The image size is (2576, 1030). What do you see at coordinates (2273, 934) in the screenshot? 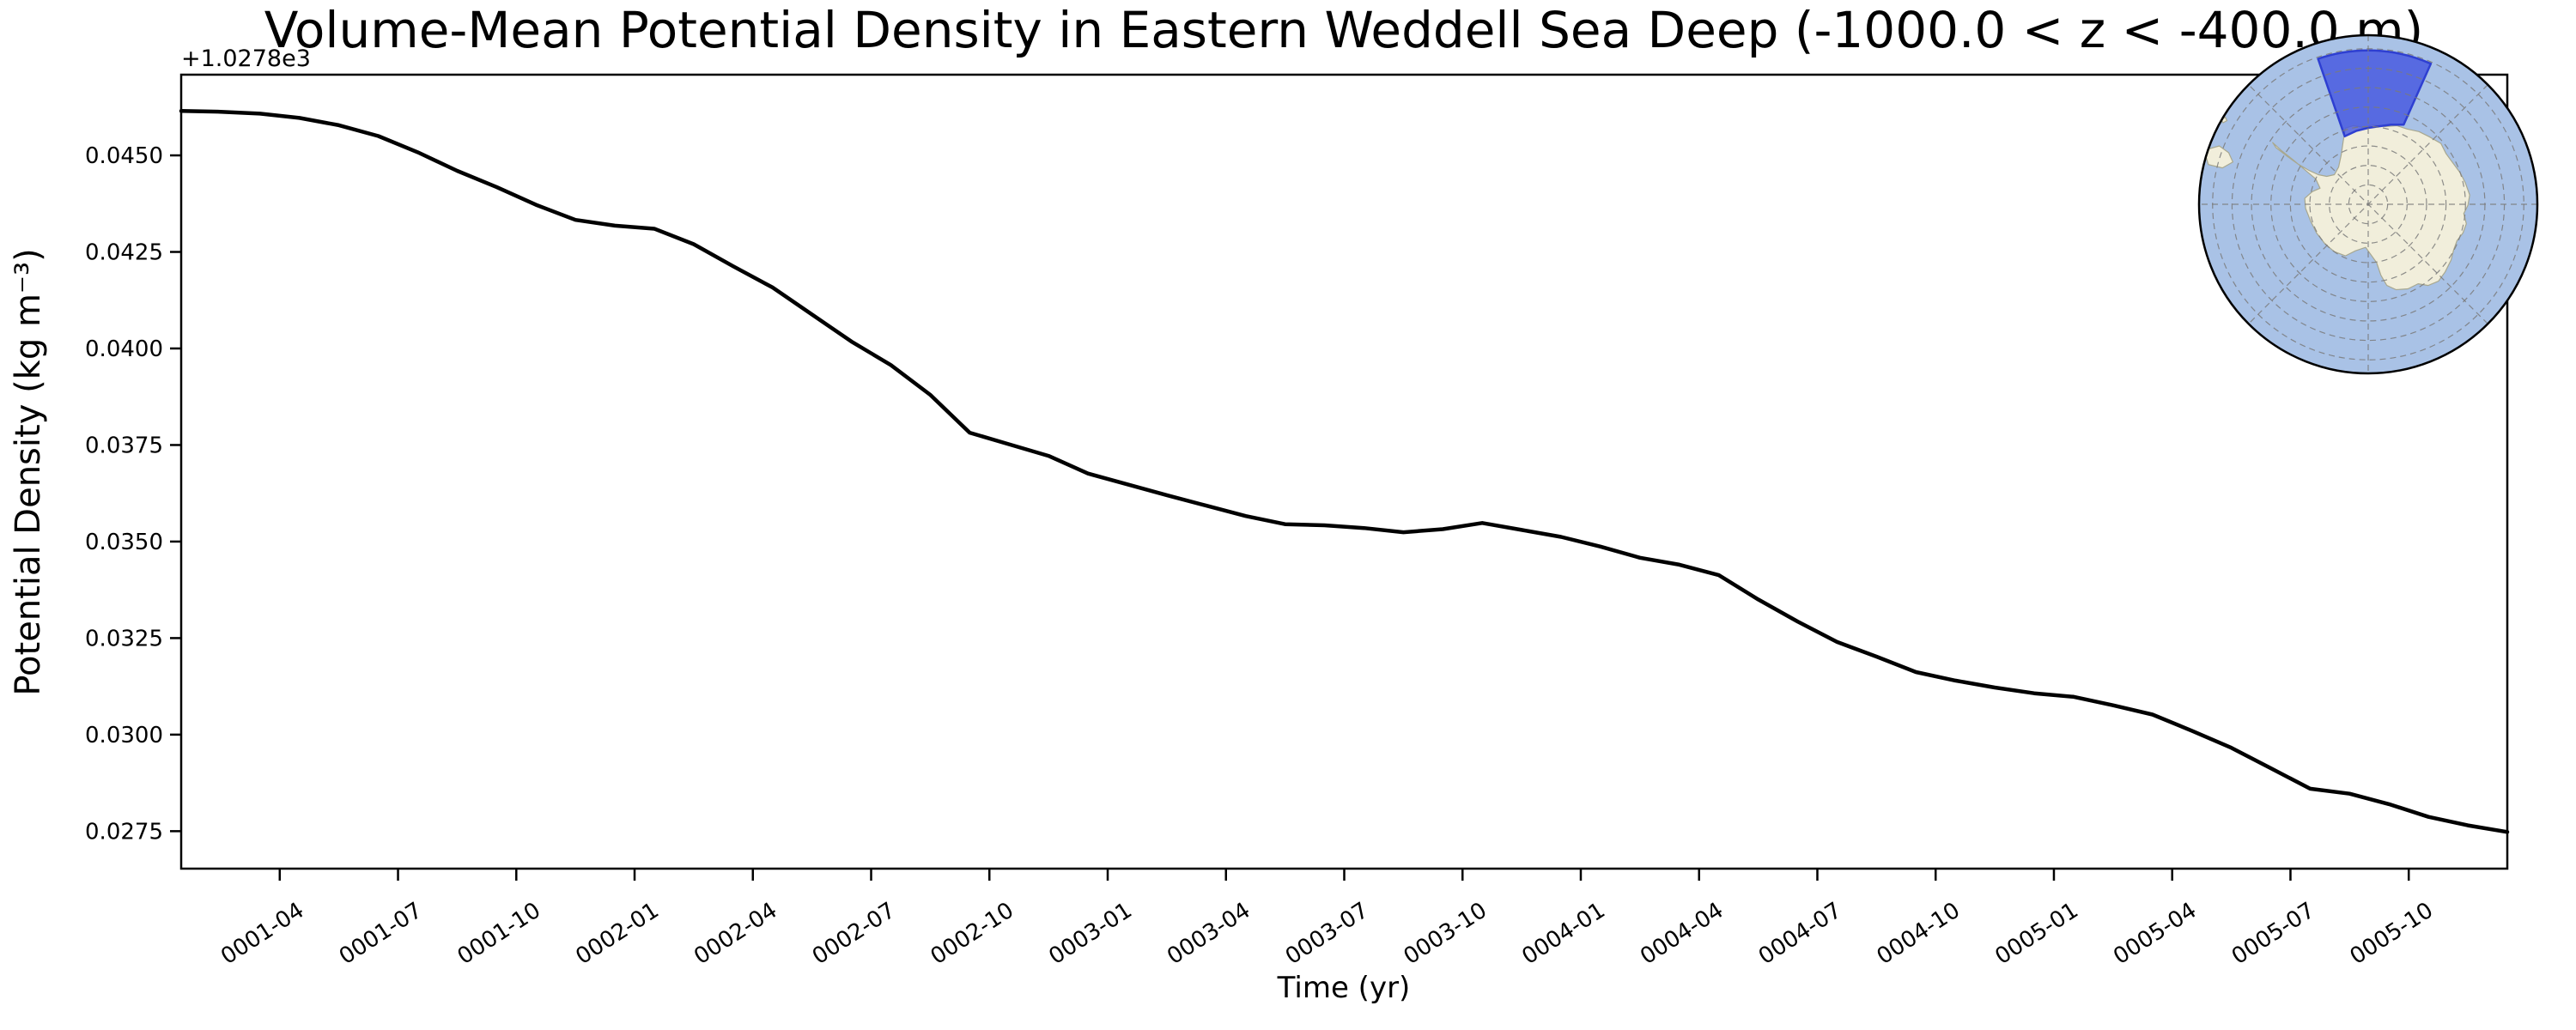
I see `x-tick-label: 0005-07` at bounding box center [2273, 934].